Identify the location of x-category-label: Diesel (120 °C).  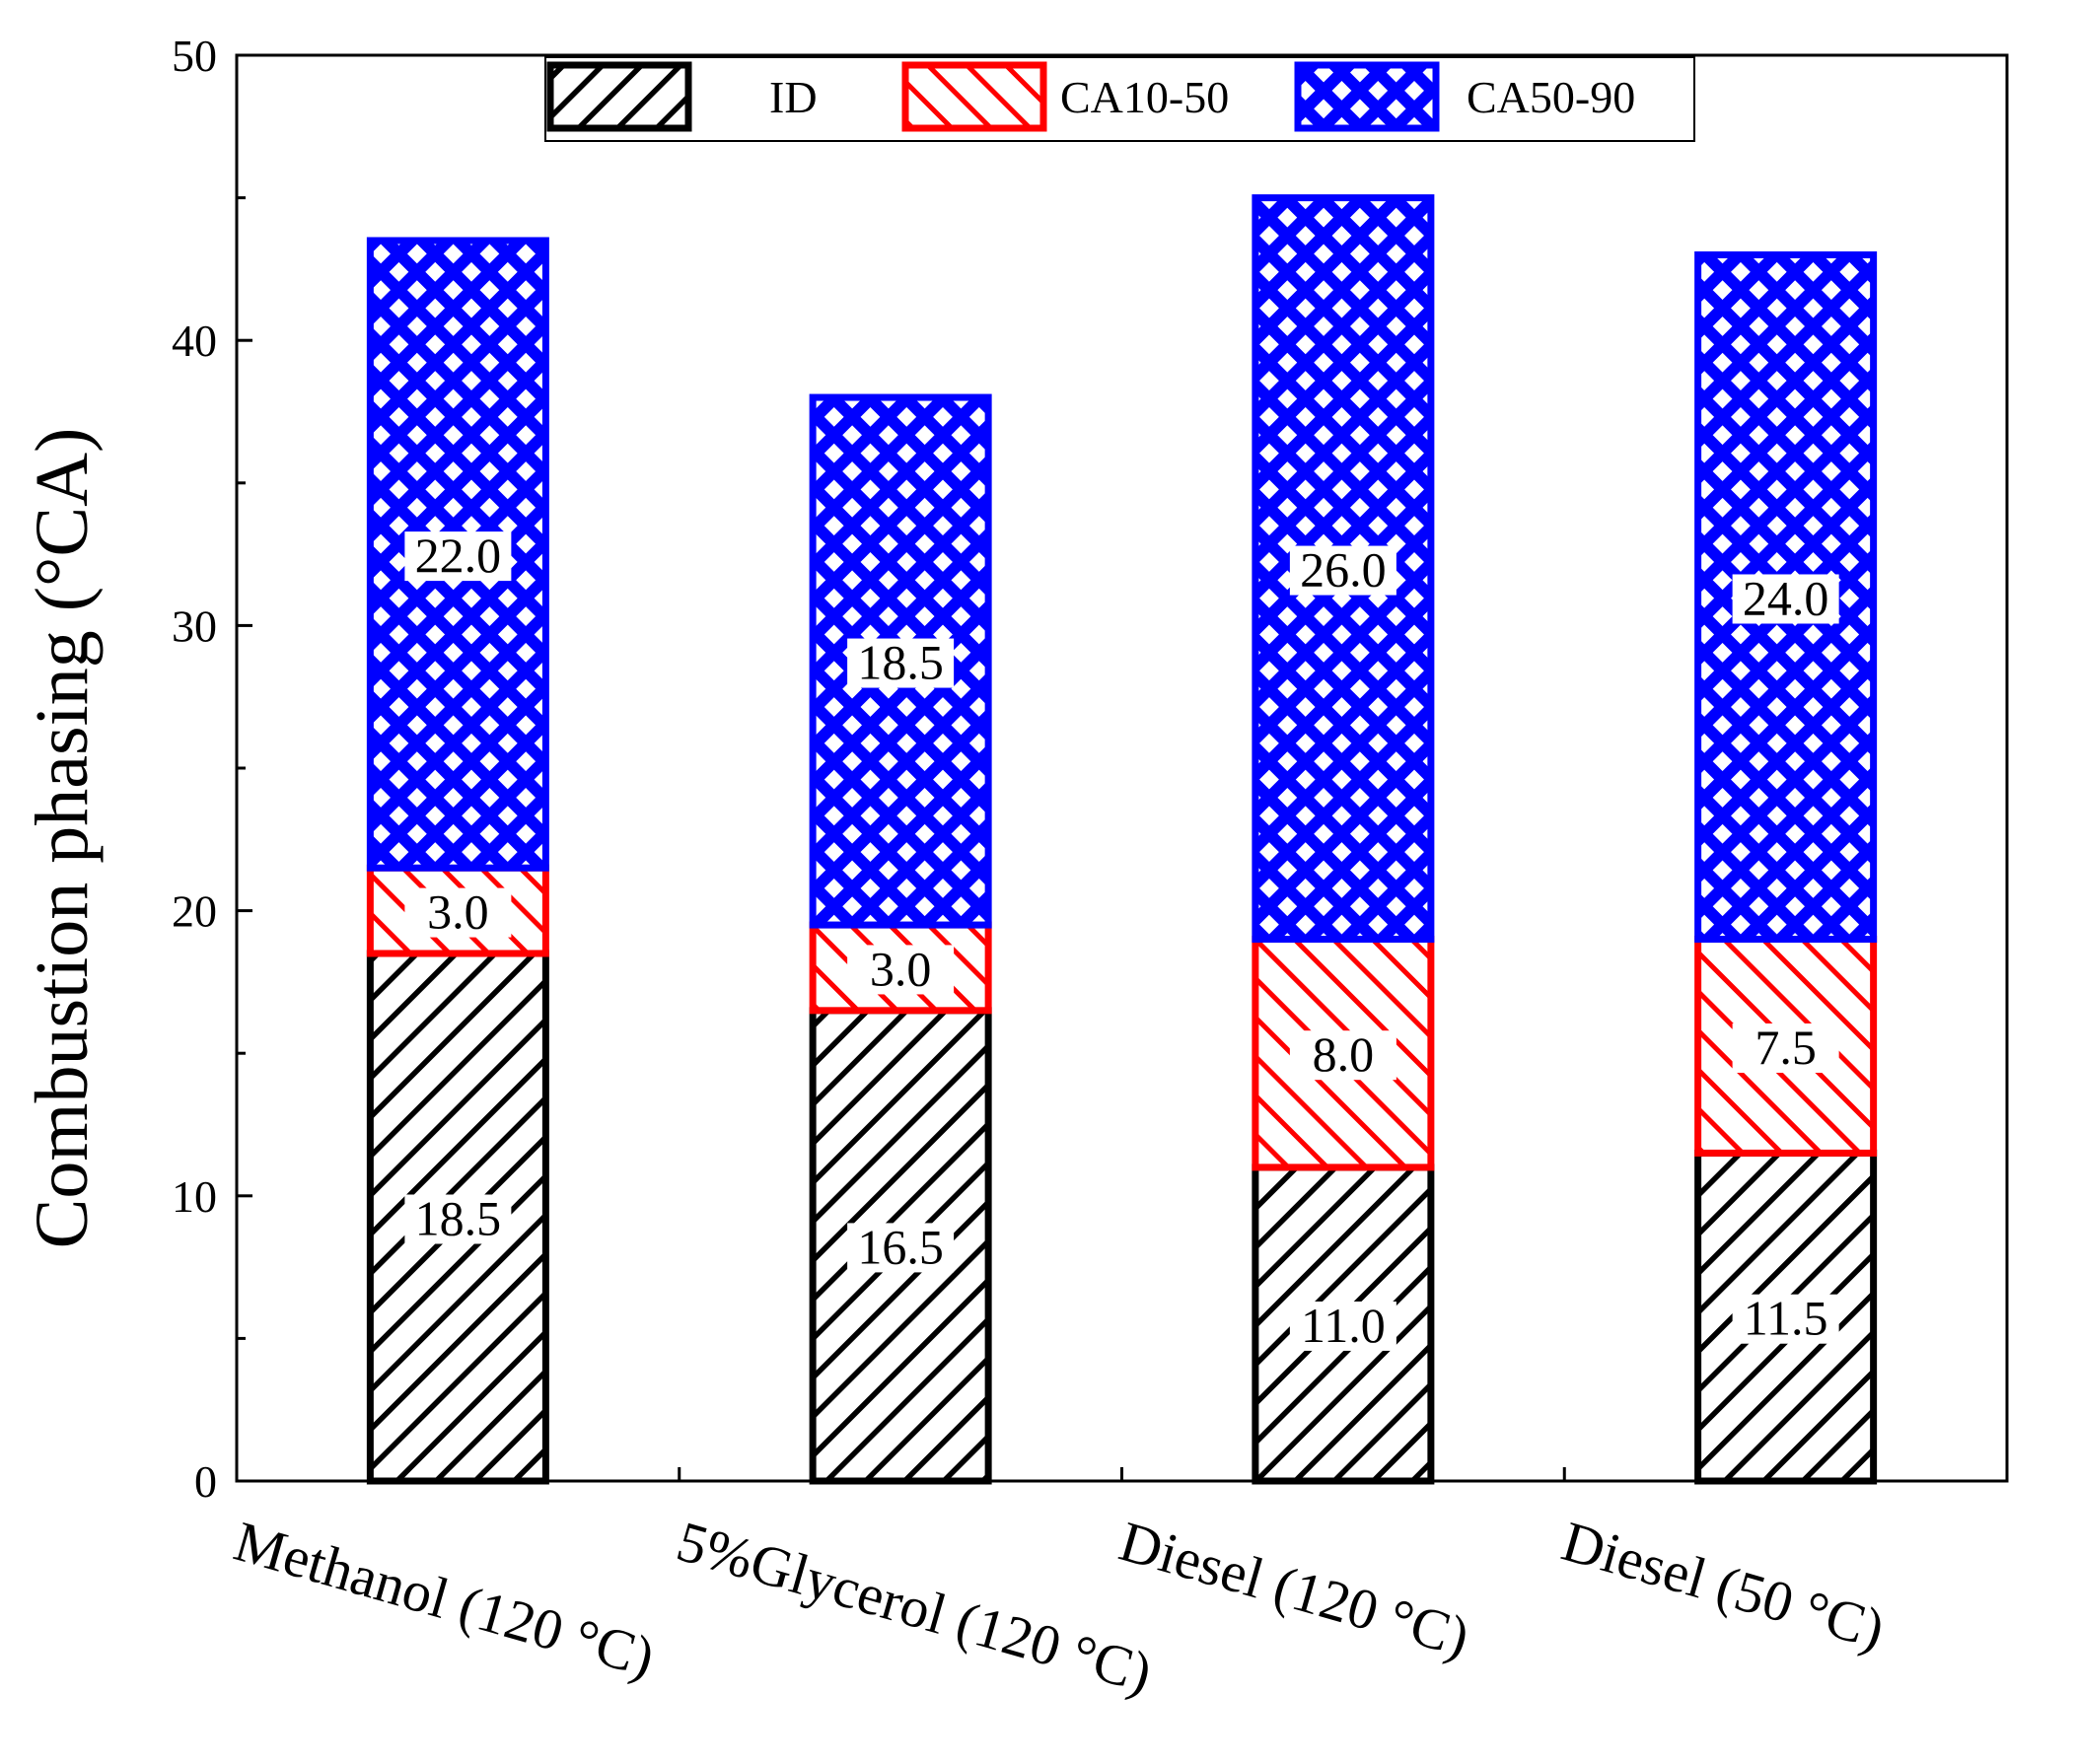
(1293, 1589).